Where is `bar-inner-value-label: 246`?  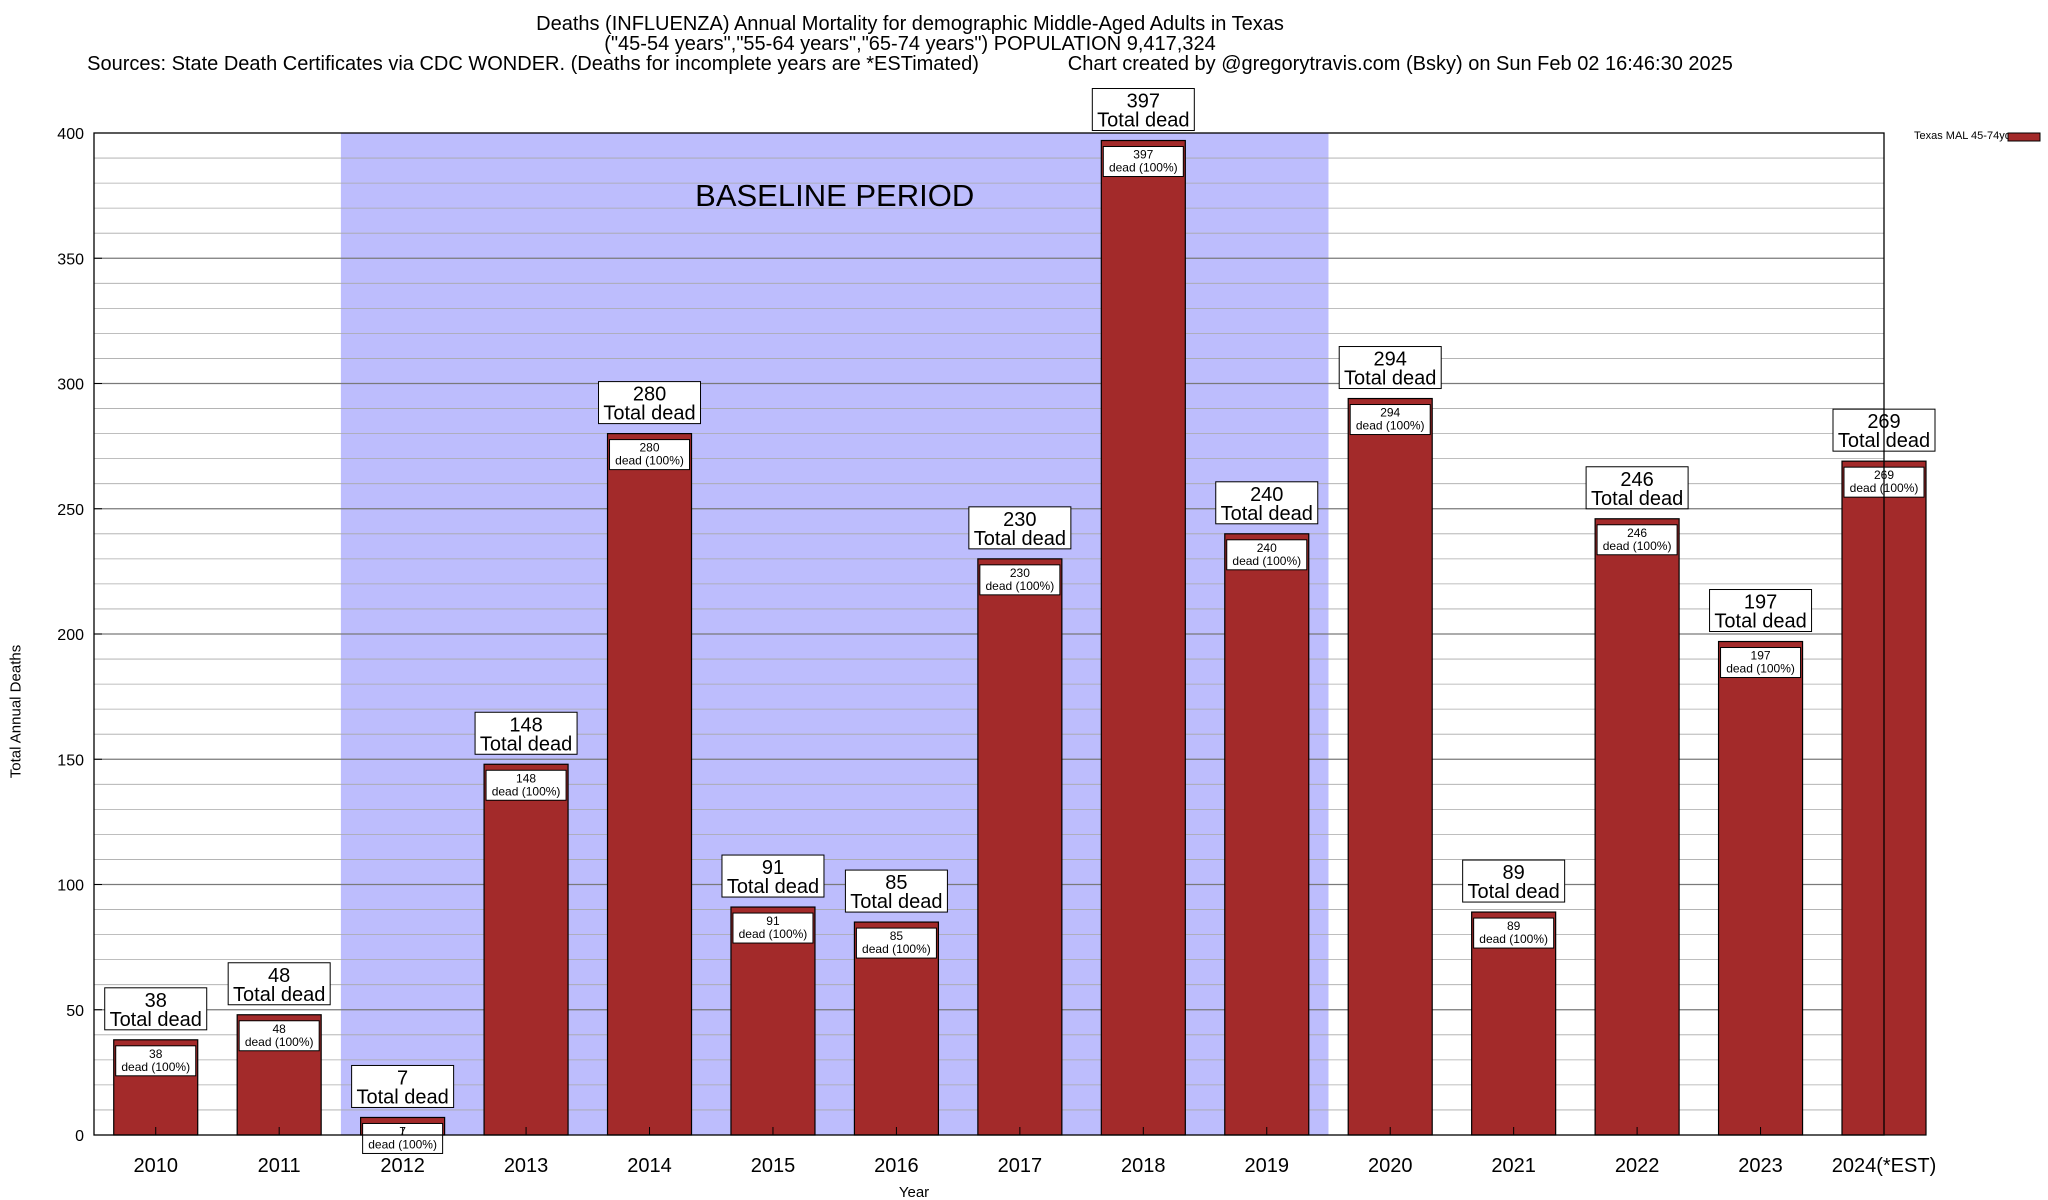 bar-inner-value-label: 246 is located at coordinates (1637, 533).